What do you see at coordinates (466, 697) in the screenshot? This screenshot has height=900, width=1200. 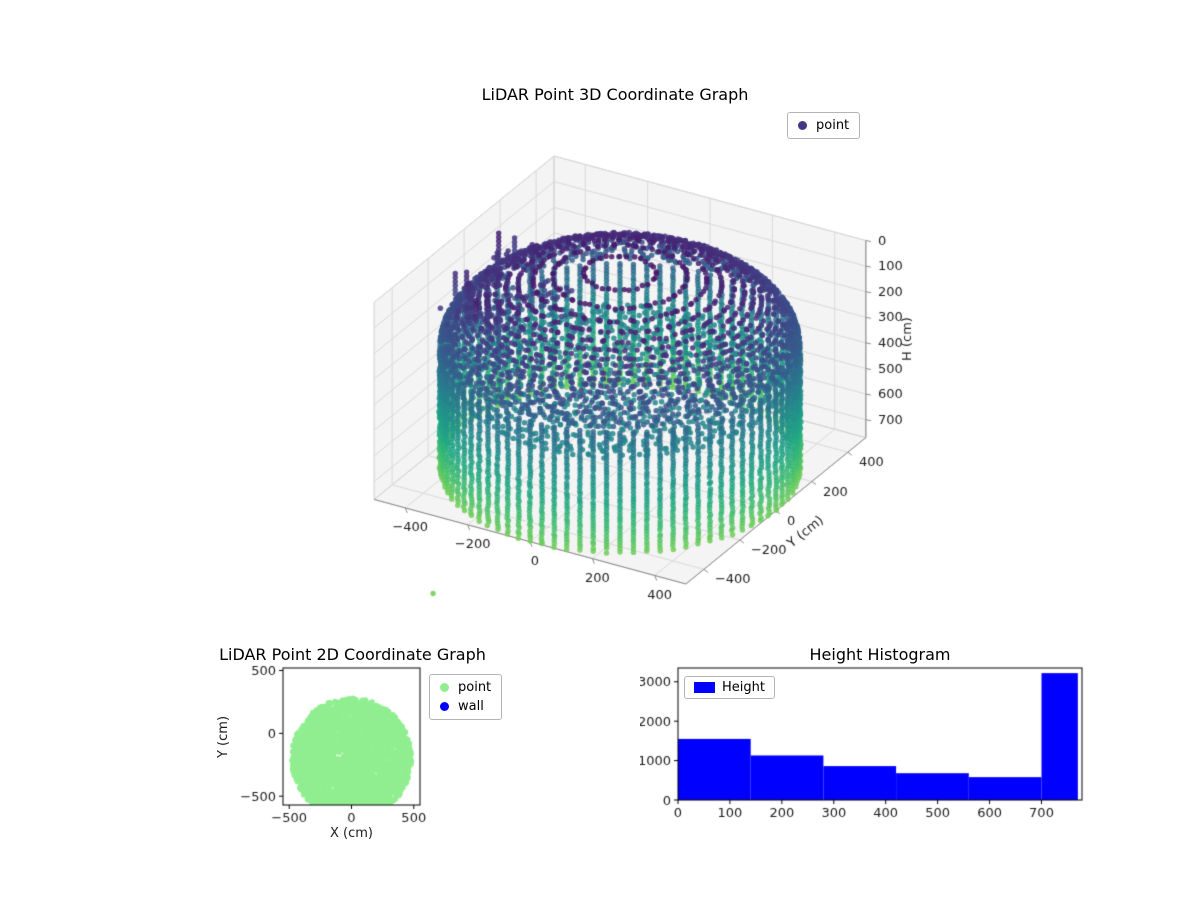 I see `plot2d-legend: point wall` at bounding box center [466, 697].